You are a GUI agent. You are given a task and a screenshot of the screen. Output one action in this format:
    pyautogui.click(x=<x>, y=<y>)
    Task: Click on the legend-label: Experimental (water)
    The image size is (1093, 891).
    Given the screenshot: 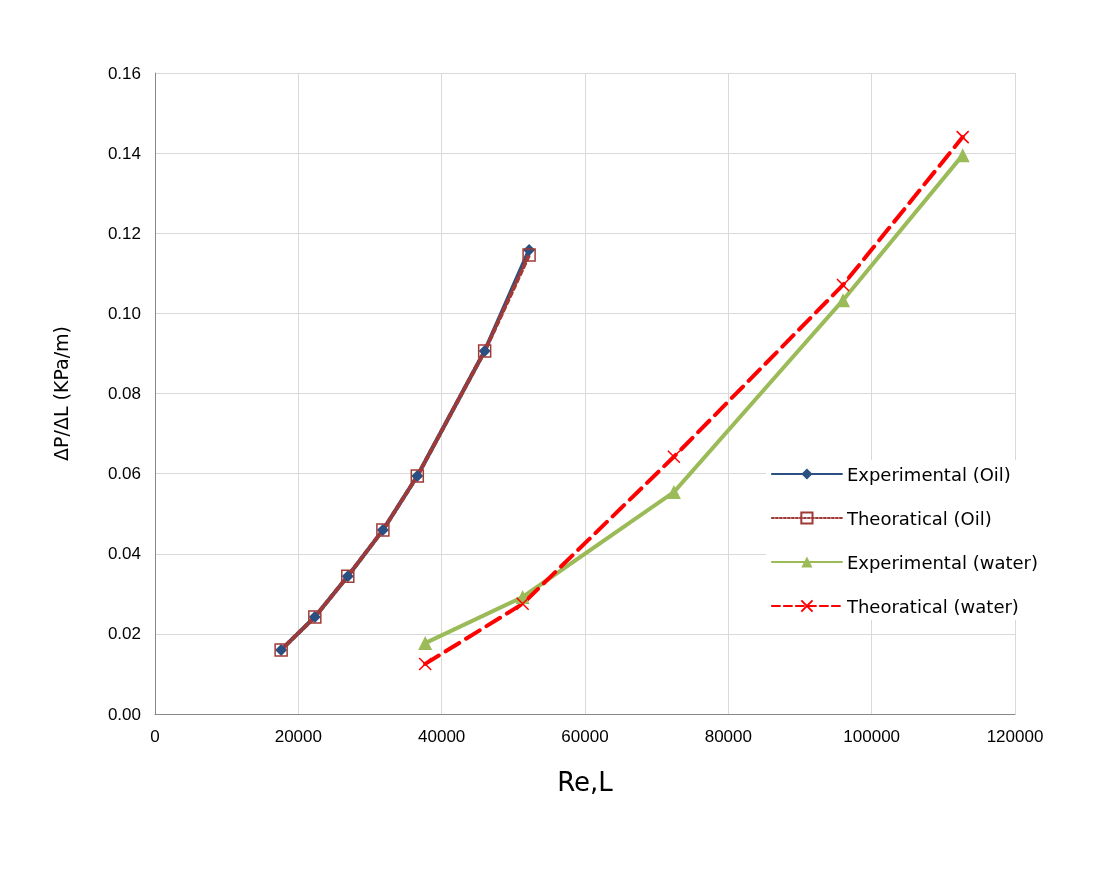 What is the action you would take?
    pyautogui.click(x=942, y=562)
    